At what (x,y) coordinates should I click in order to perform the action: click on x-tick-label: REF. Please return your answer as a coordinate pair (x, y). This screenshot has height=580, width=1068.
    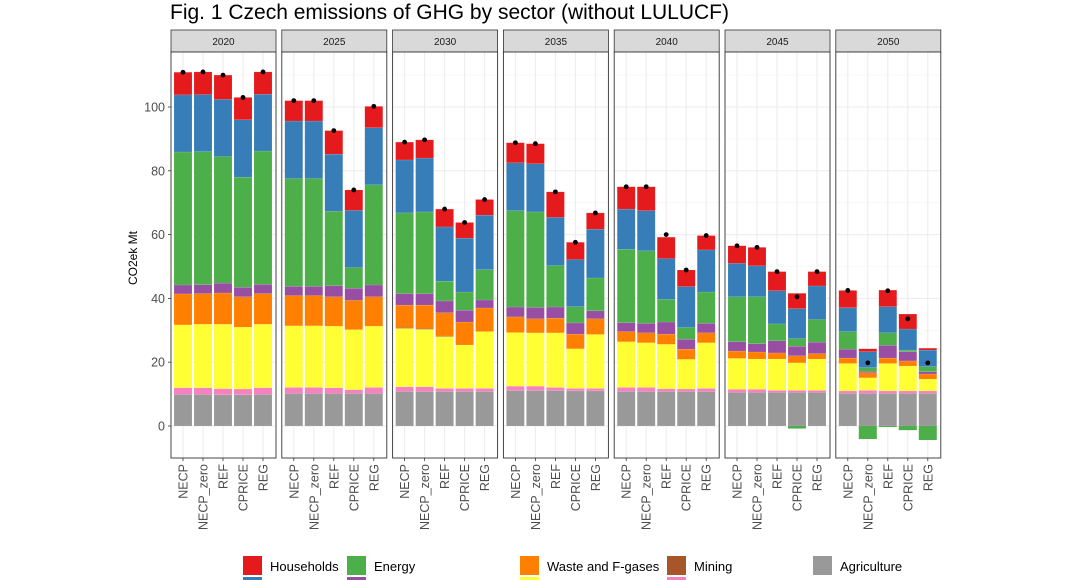
    Looking at the image, I should click on (888, 476).